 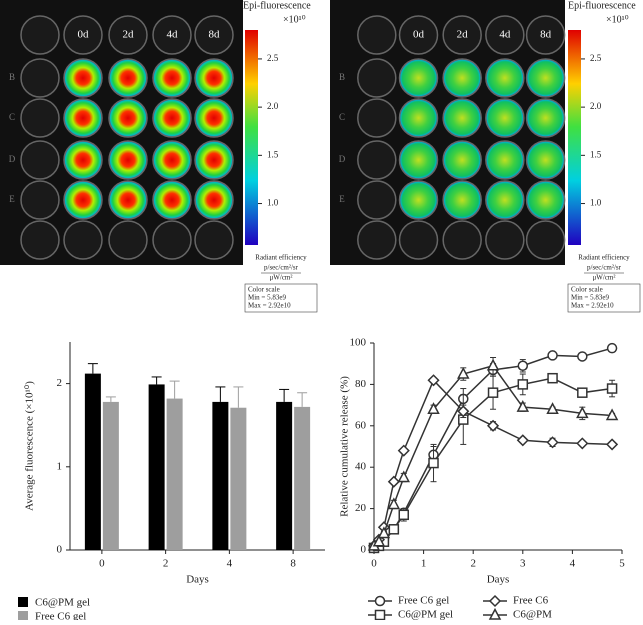 I want to click on column-label: 2d, so click(x=129, y=35).